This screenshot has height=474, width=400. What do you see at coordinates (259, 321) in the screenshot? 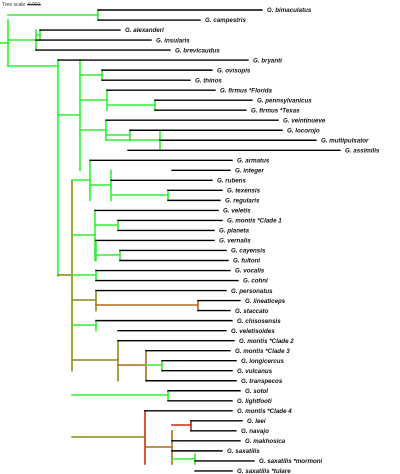
I see `taxon-label: G. chisosensis` at bounding box center [259, 321].